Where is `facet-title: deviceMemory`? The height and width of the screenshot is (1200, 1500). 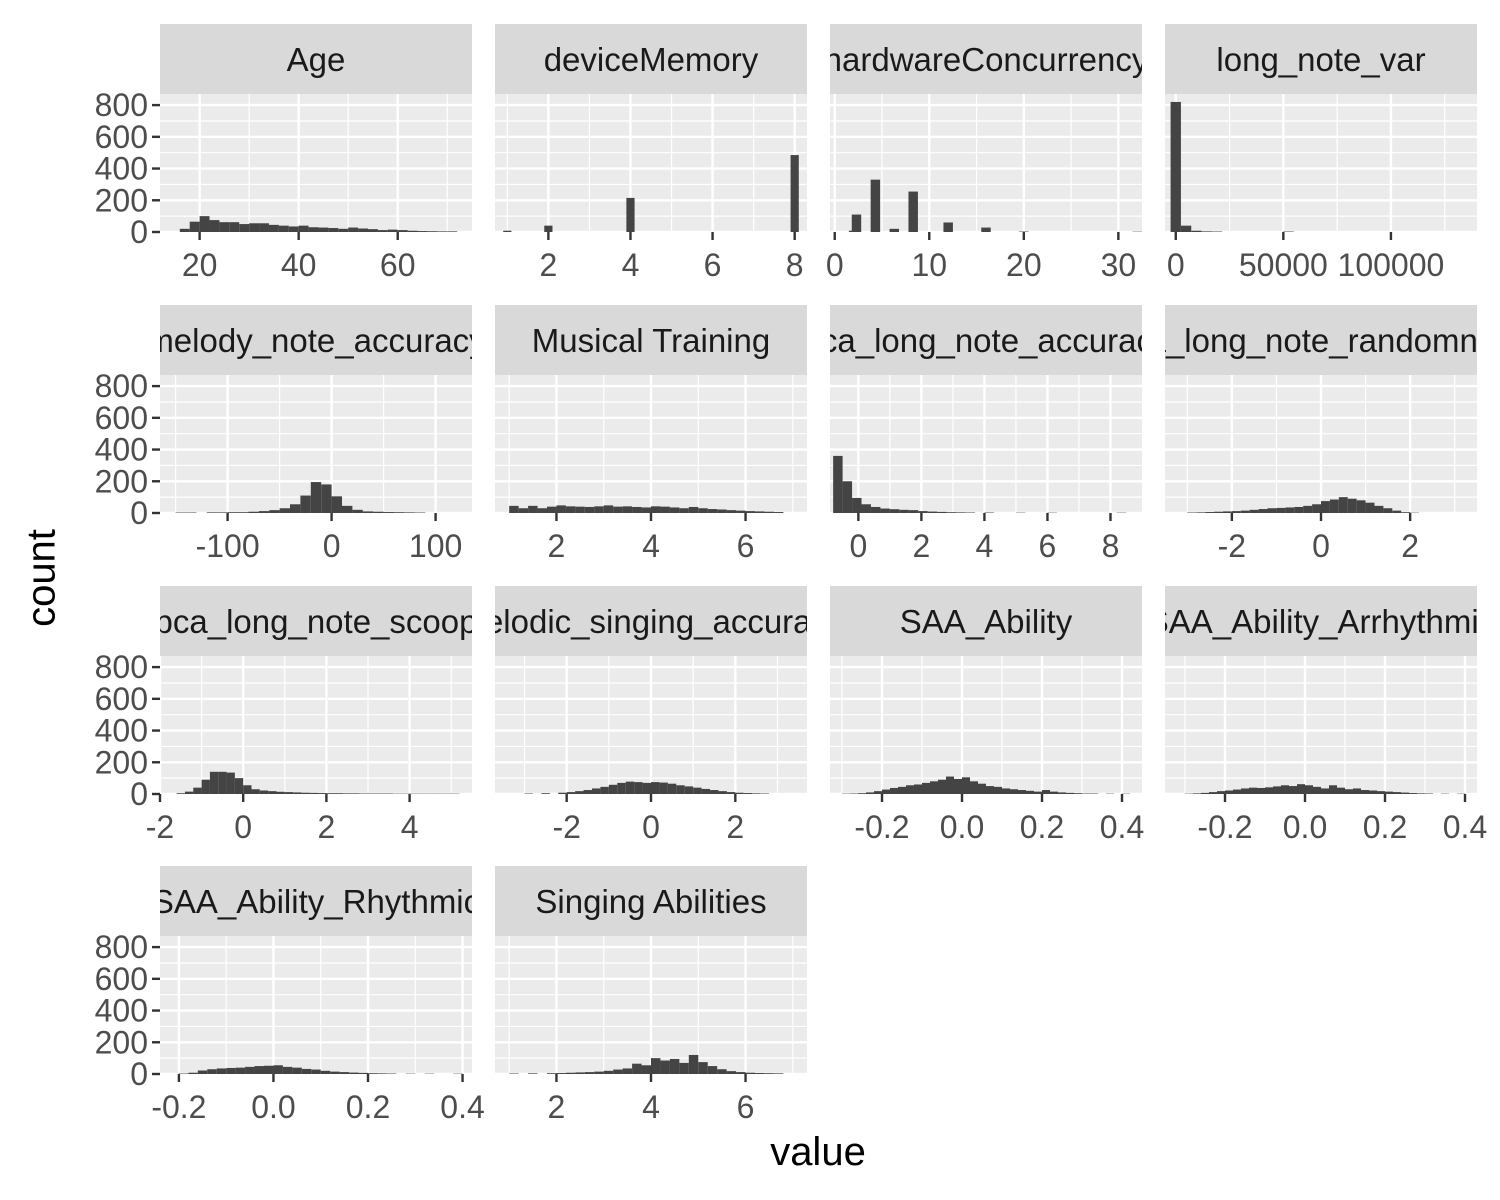 facet-title: deviceMemory is located at coordinates (651, 59).